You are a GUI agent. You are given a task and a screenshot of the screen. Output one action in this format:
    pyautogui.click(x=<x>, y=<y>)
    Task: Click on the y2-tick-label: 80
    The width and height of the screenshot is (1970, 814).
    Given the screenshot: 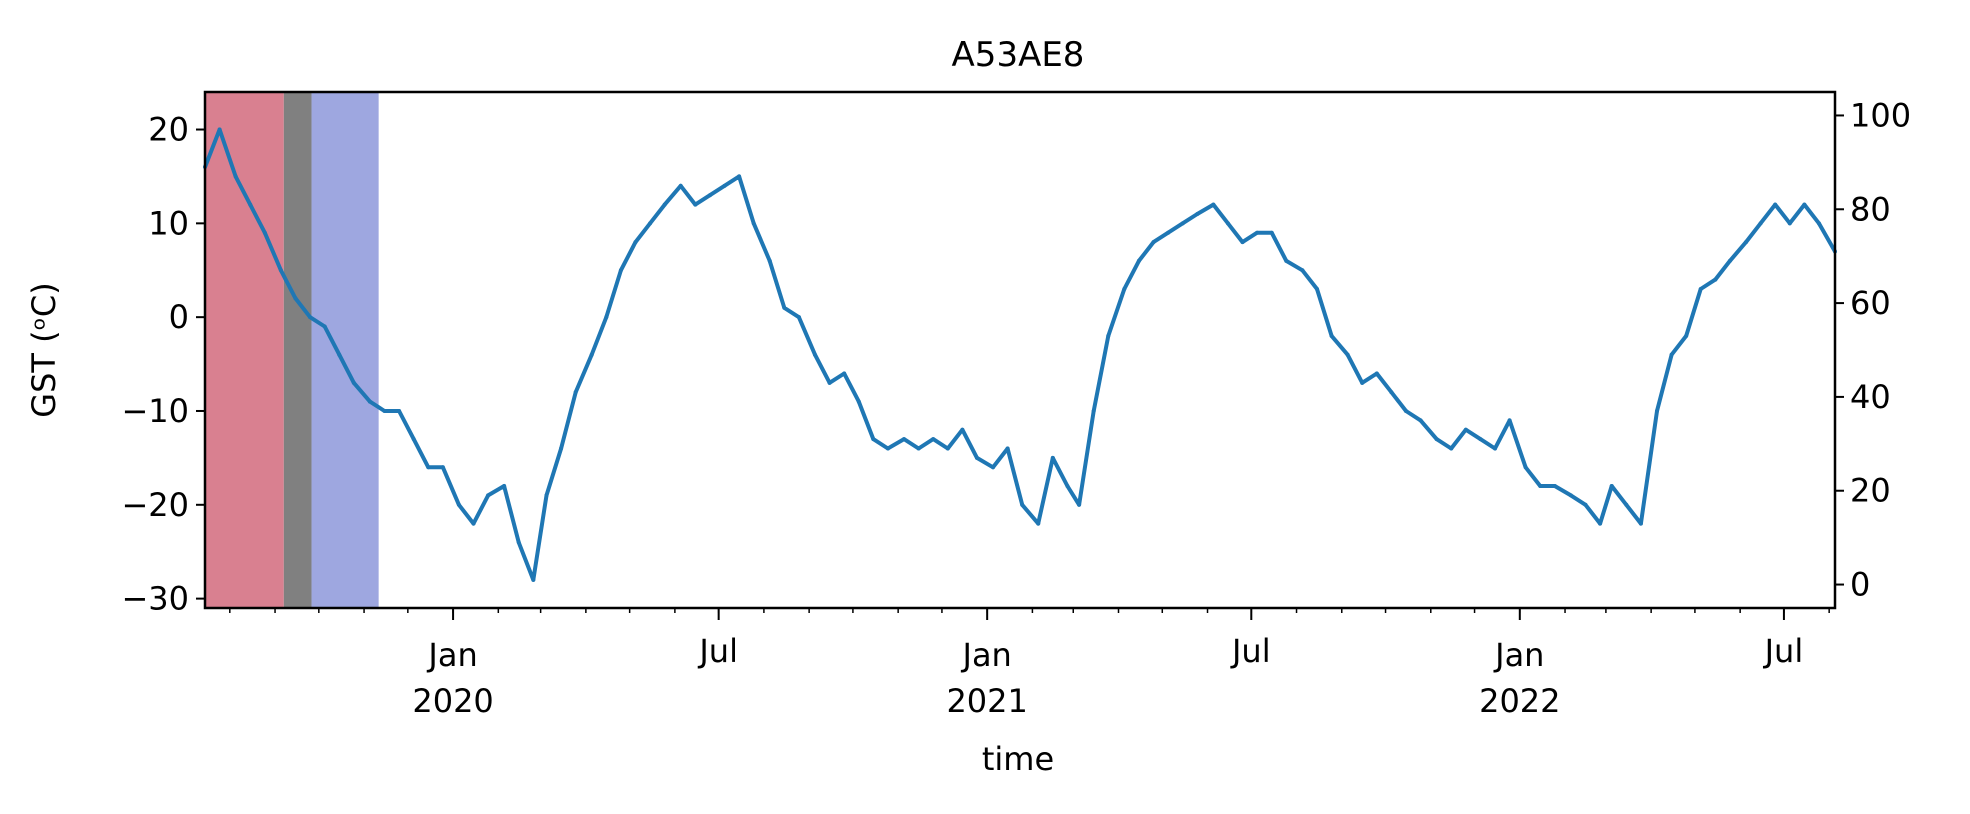 What is the action you would take?
    pyautogui.click(x=1870, y=209)
    